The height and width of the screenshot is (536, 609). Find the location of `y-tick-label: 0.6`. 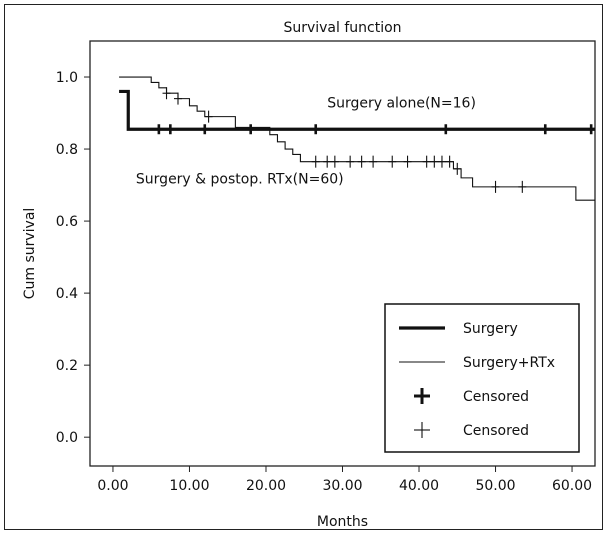

y-tick-label: 0.6 is located at coordinates (67, 222).